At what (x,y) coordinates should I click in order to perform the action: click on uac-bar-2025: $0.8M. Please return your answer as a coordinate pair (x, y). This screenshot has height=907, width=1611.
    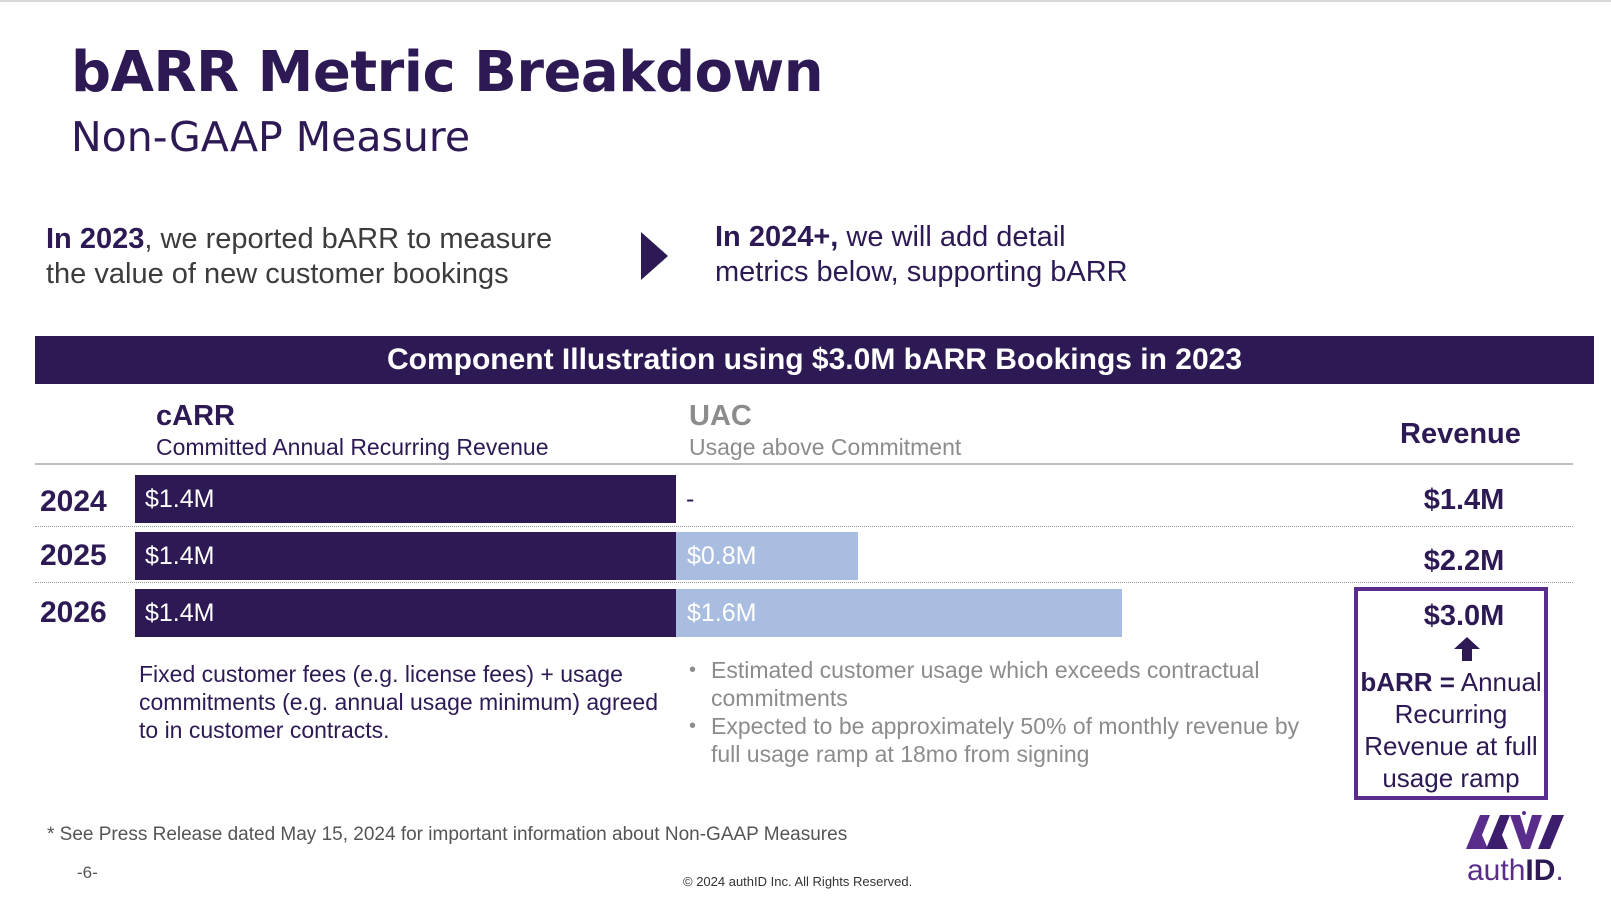
    Looking at the image, I should click on (767, 556).